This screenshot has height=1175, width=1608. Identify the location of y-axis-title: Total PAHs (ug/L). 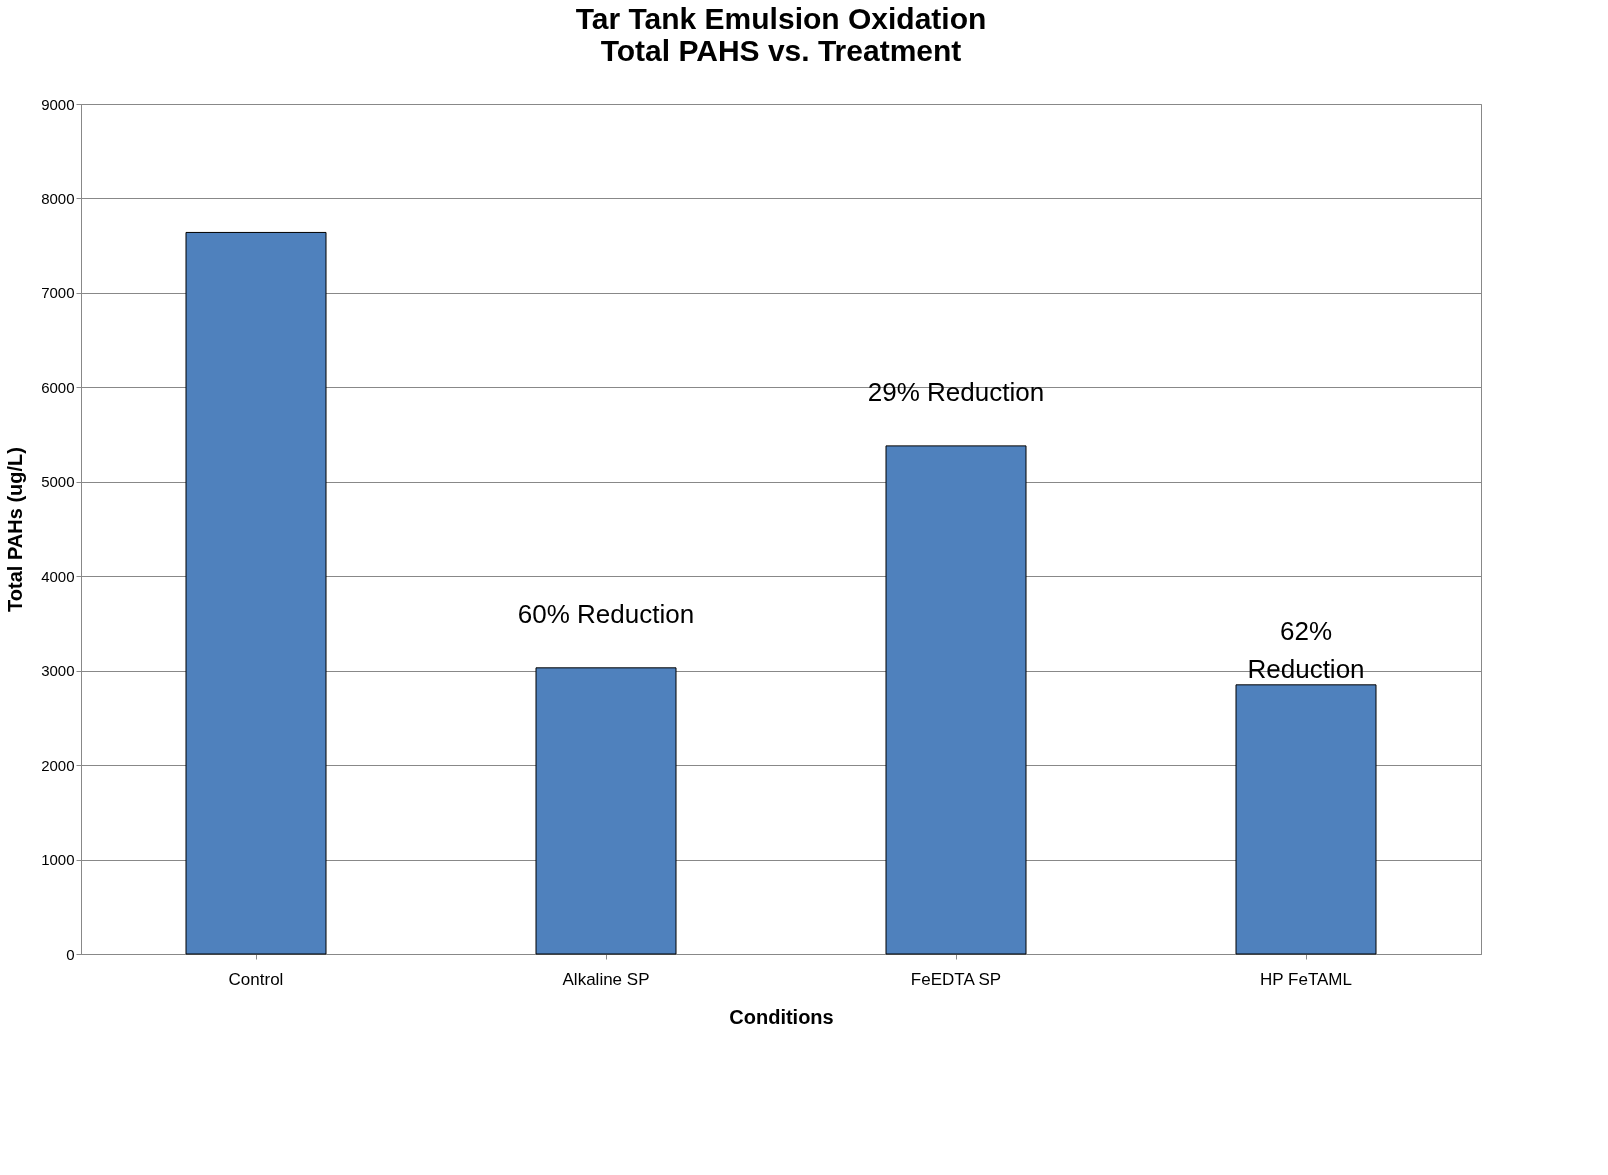
(15, 529).